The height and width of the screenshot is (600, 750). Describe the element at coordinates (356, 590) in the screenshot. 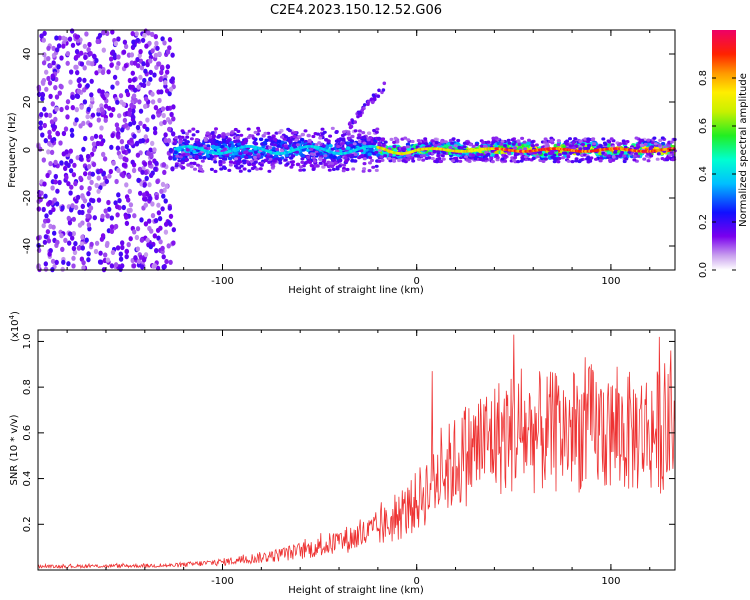

I see `snr-xlabel: Height of straight line (km)` at that location.